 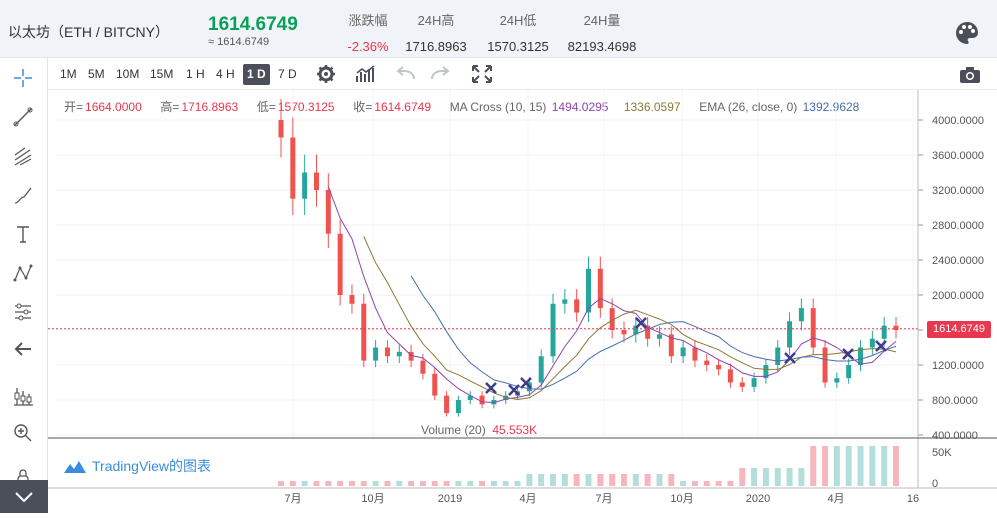 I want to click on current-price-tag: 1614.6749, so click(x=959, y=329).